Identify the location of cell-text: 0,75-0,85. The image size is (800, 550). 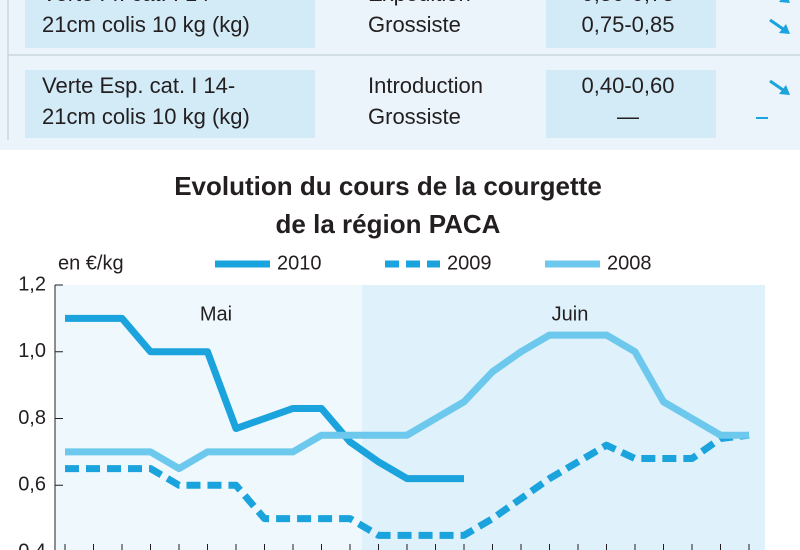
(628, 24).